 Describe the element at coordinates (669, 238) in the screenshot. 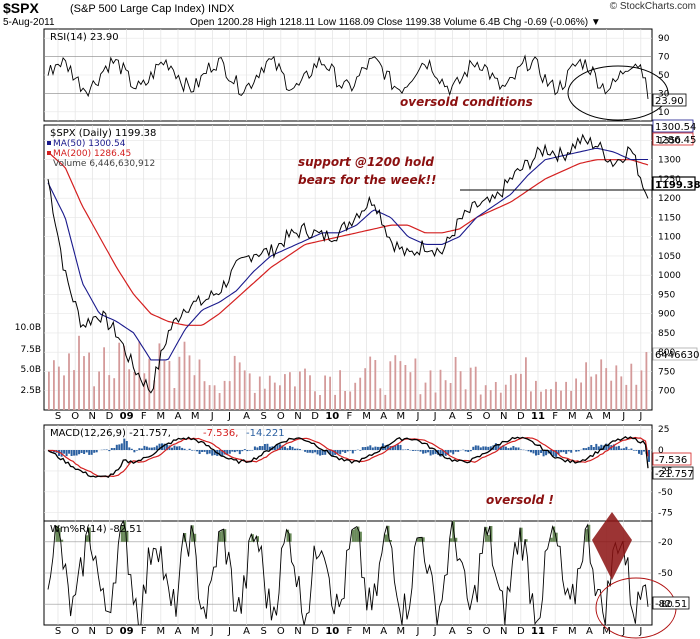

I see `price-tick-label: 1100` at that location.